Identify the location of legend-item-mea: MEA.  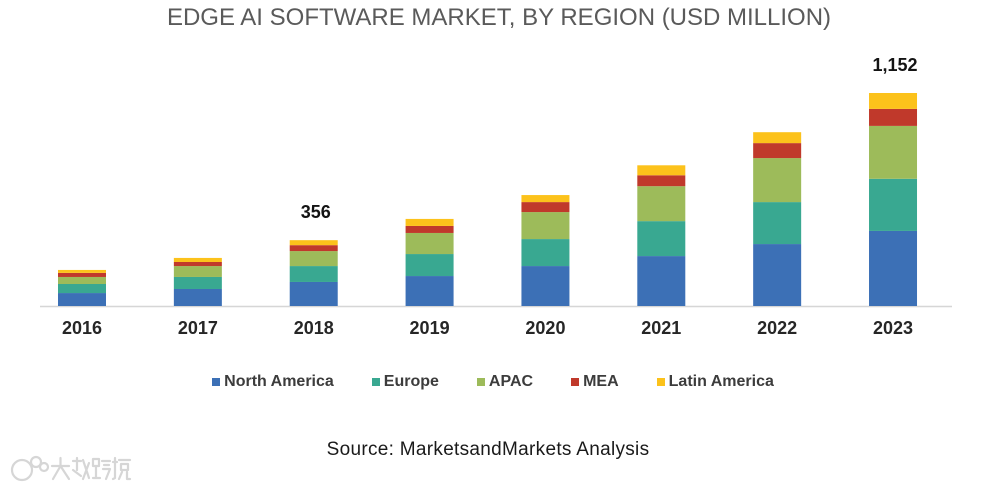
(595, 382).